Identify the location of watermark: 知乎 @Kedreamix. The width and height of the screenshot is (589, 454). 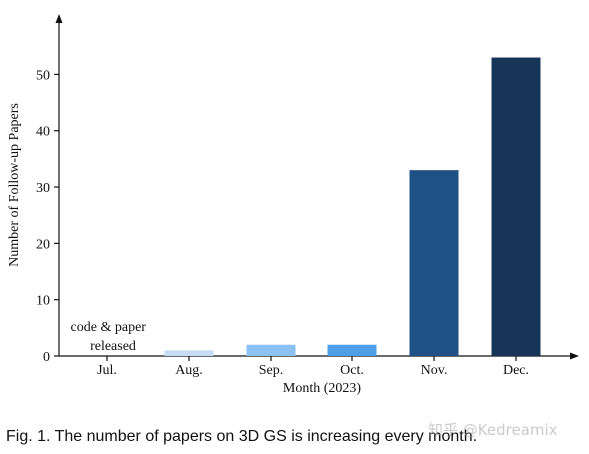
(493, 430).